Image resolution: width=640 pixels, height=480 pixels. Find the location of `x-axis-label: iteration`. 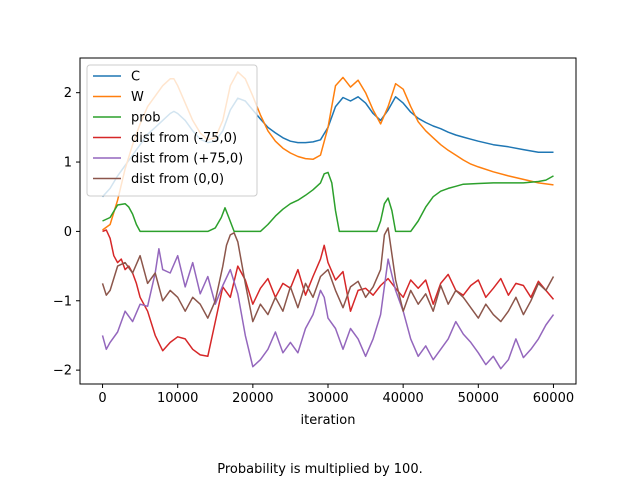

x-axis-label: iteration is located at coordinates (328, 420).